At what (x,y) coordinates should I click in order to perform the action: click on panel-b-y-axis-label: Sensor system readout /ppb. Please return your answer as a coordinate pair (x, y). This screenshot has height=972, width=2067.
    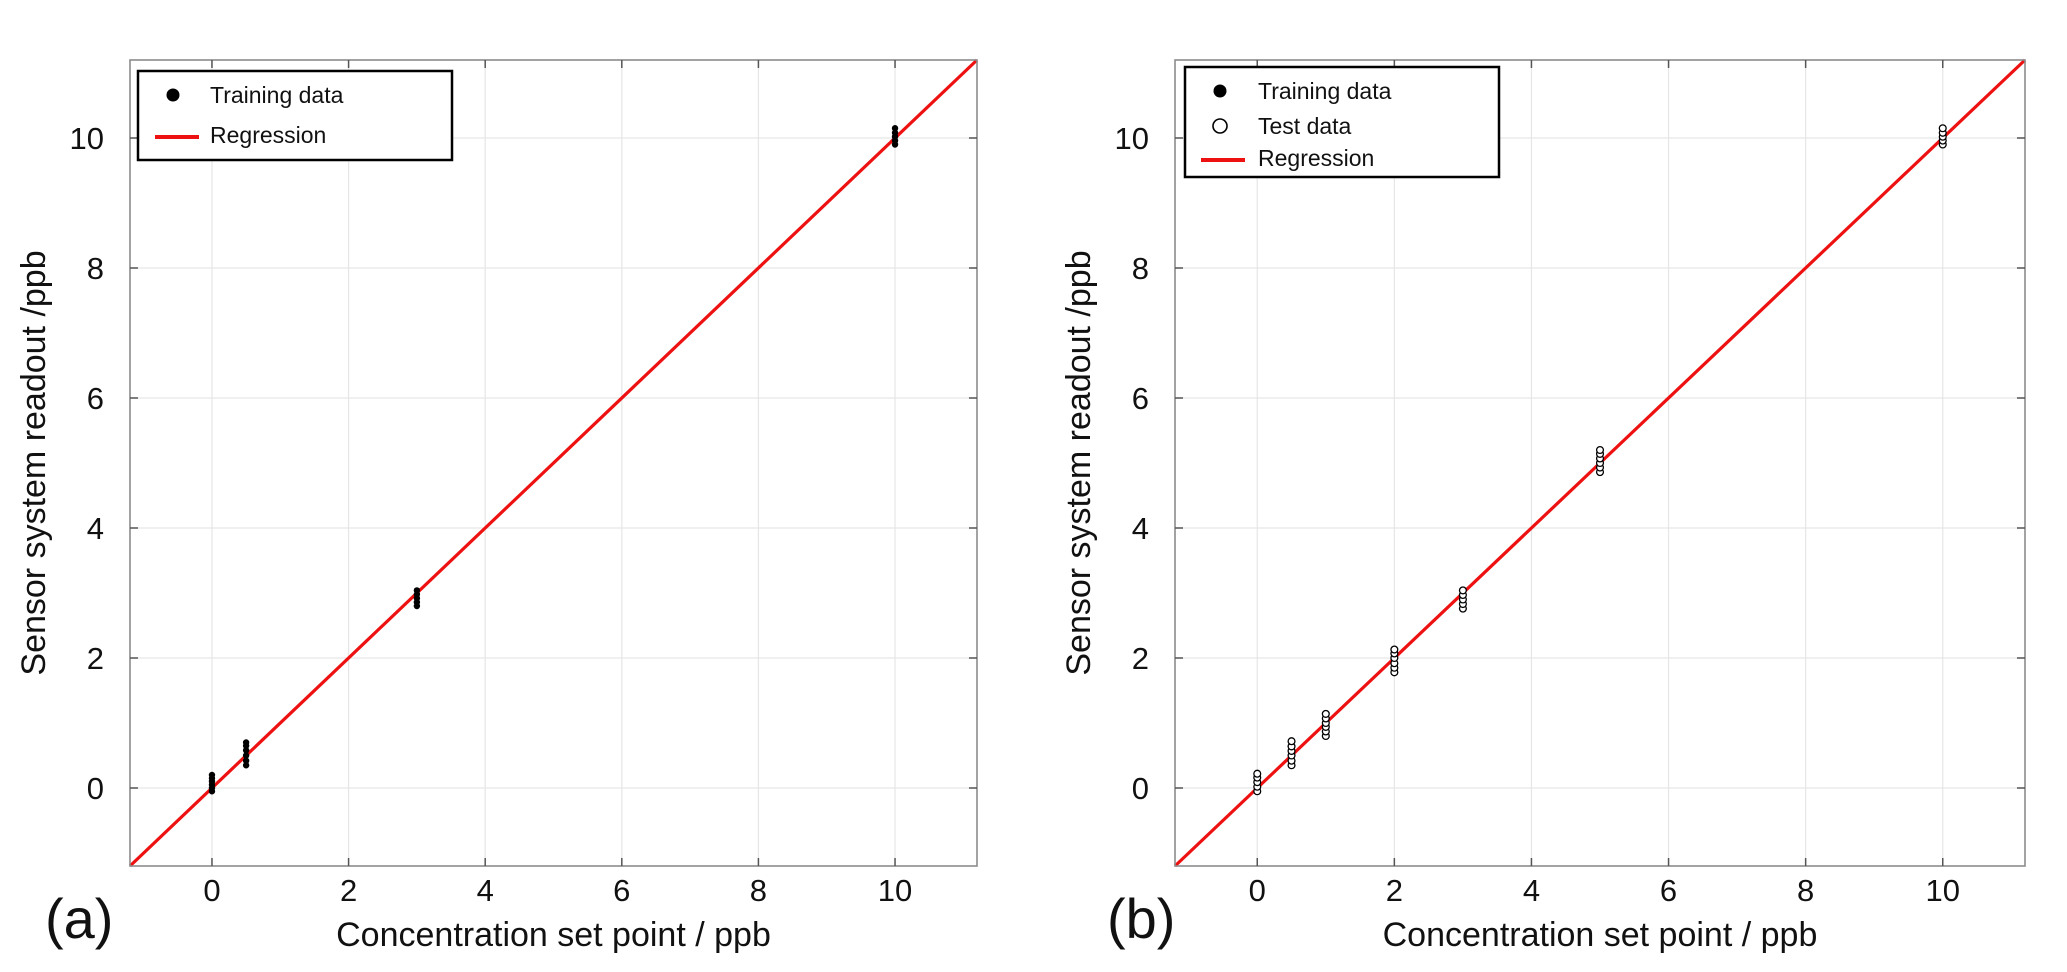
    Looking at the image, I should click on (1079, 462).